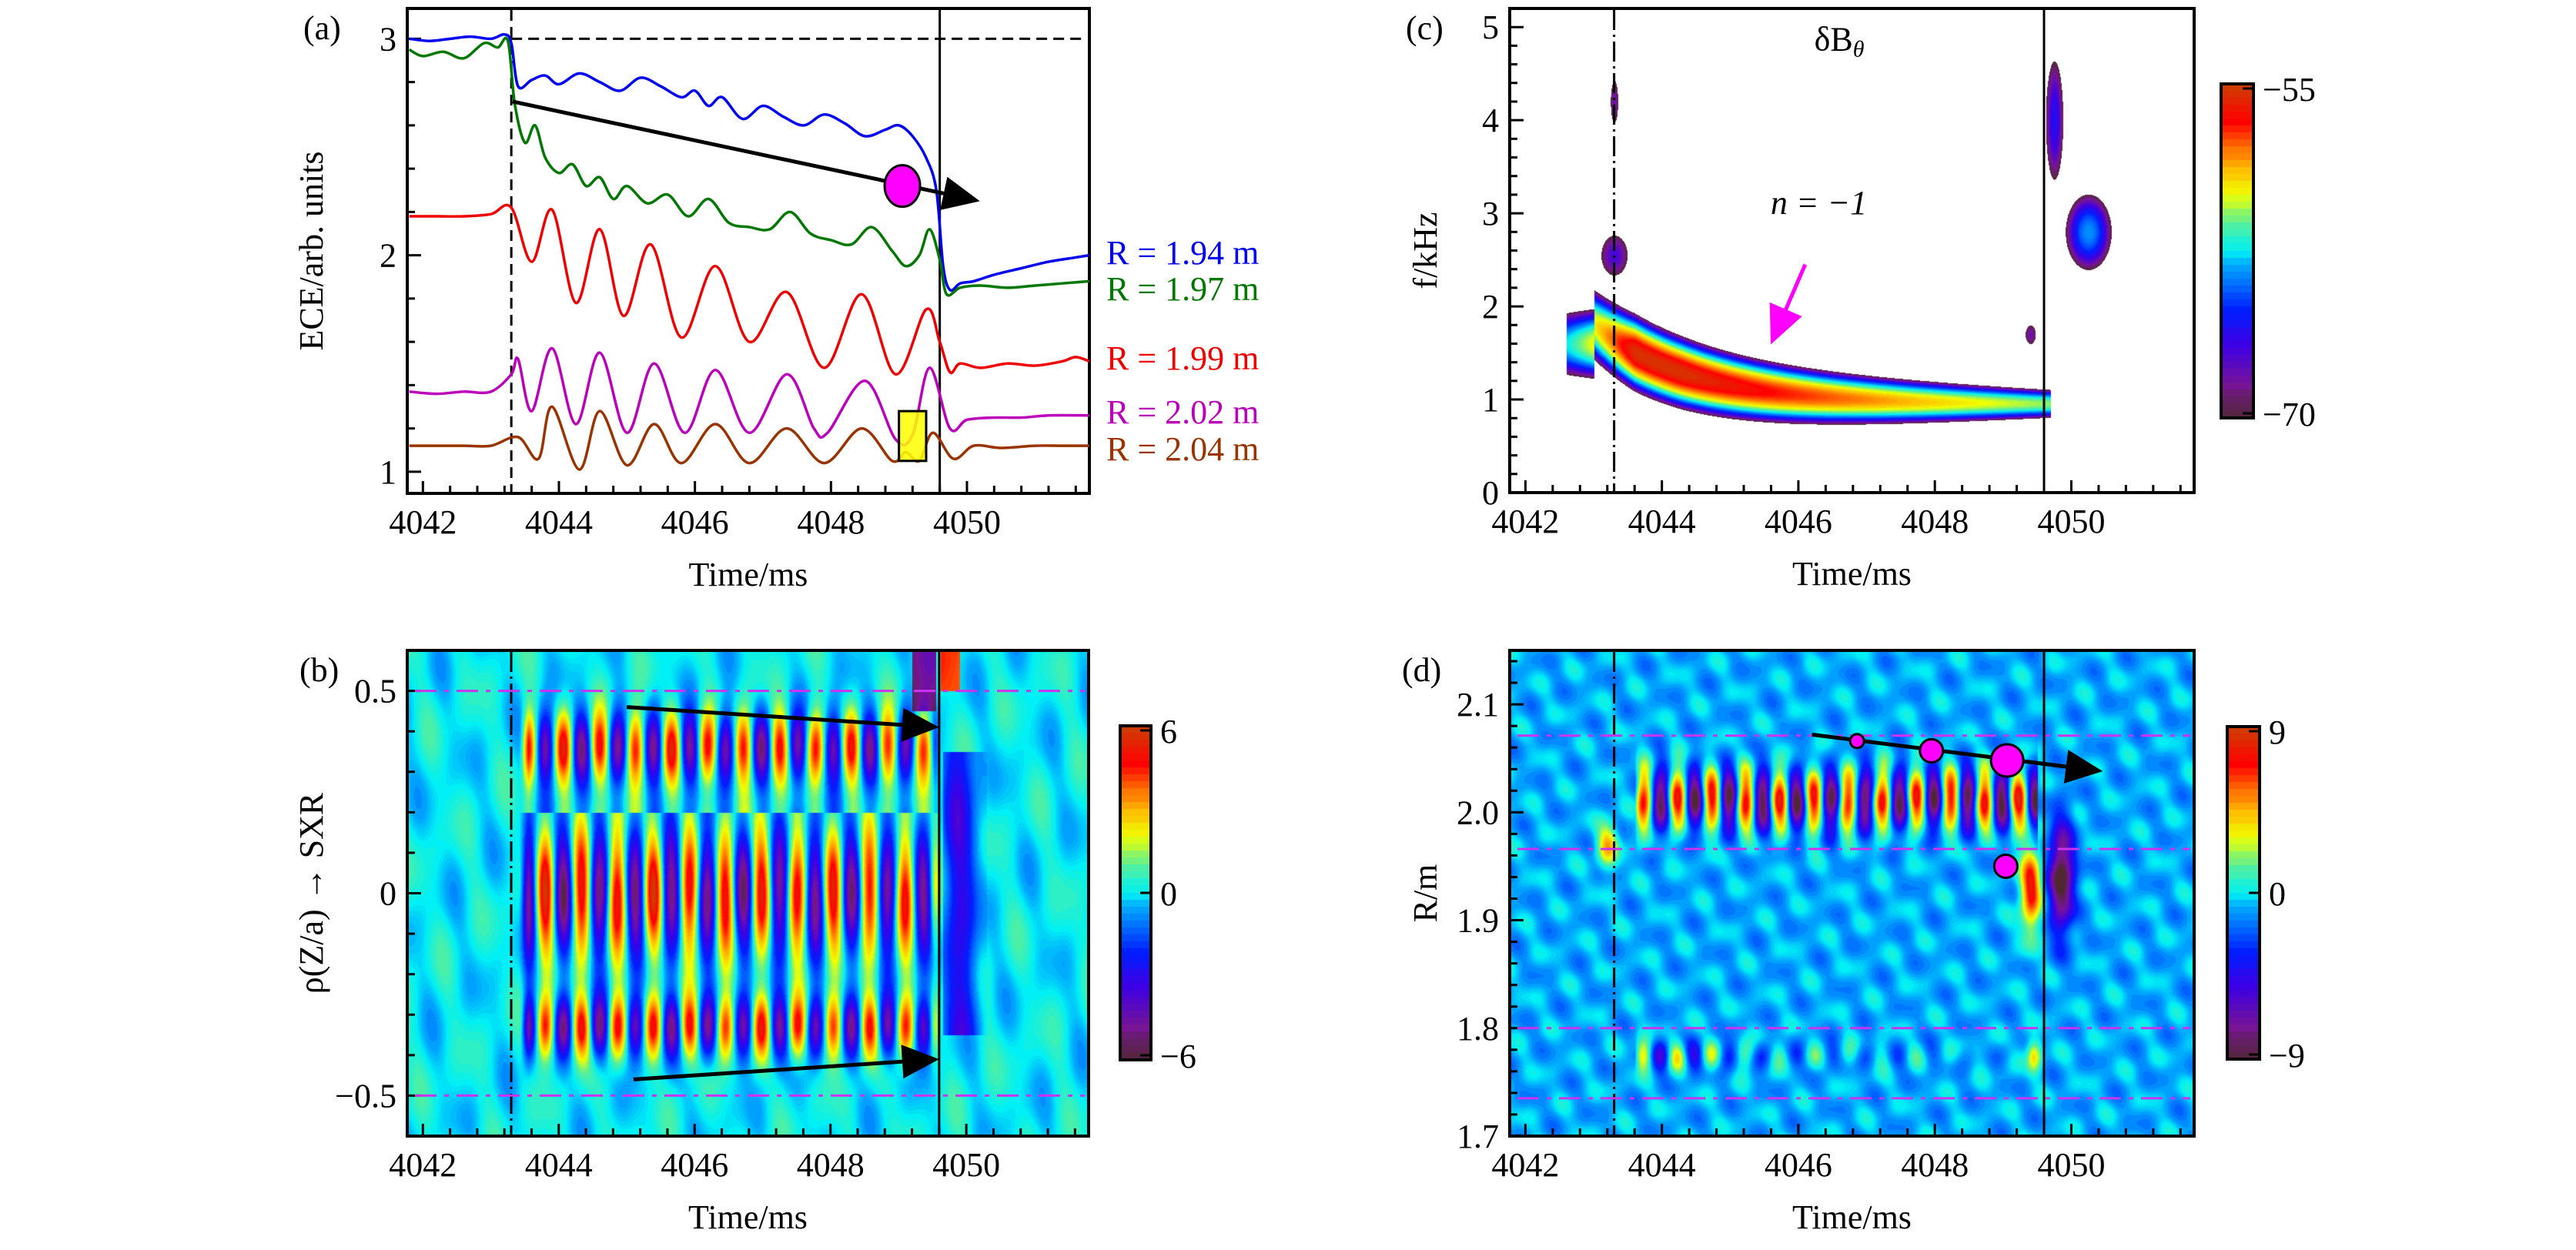  What do you see at coordinates (1819, 203) in the screenshot?
I see `mode-number-label: n = −1` at bounding box center [1819, 203].